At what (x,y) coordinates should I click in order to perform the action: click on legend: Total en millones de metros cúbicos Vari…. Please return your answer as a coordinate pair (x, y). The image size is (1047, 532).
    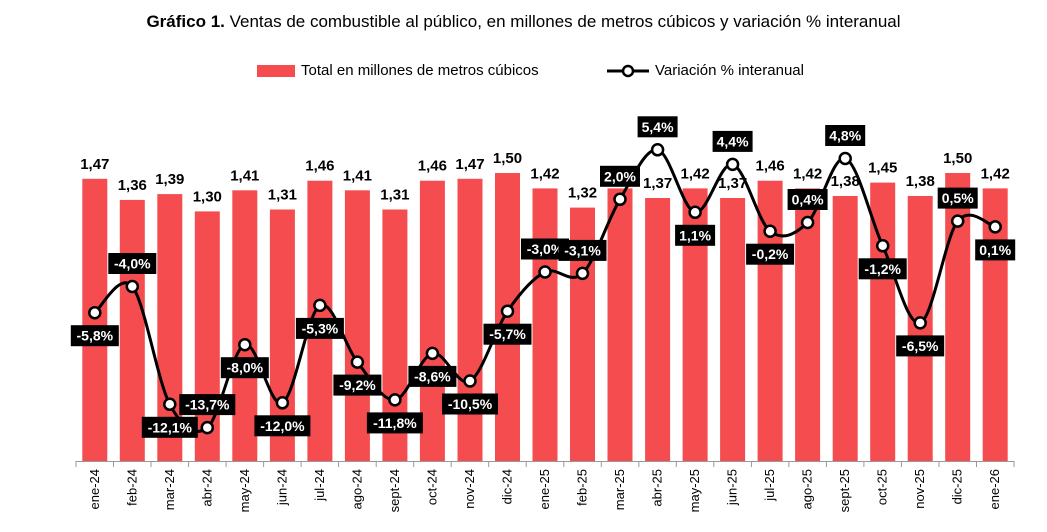
    Looking at the image, I should click on (523, 74).